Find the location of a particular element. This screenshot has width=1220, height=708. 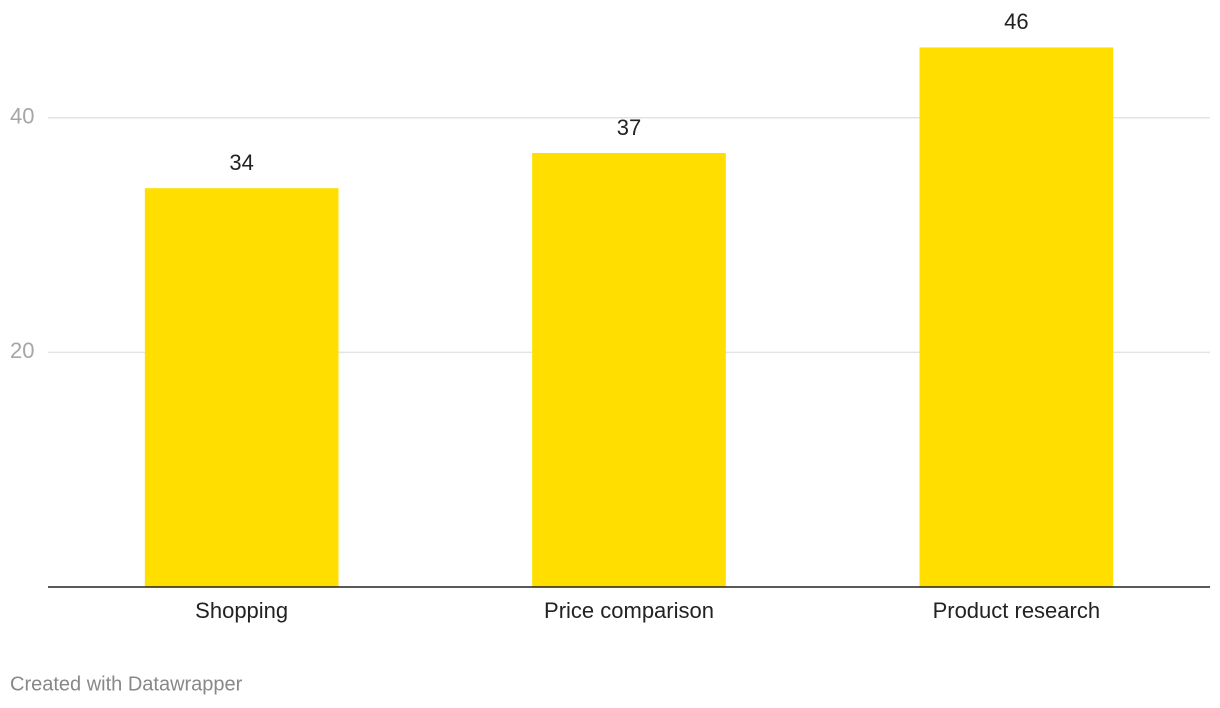

x-tick-label: Shopping is located at coordinates (241, 610).